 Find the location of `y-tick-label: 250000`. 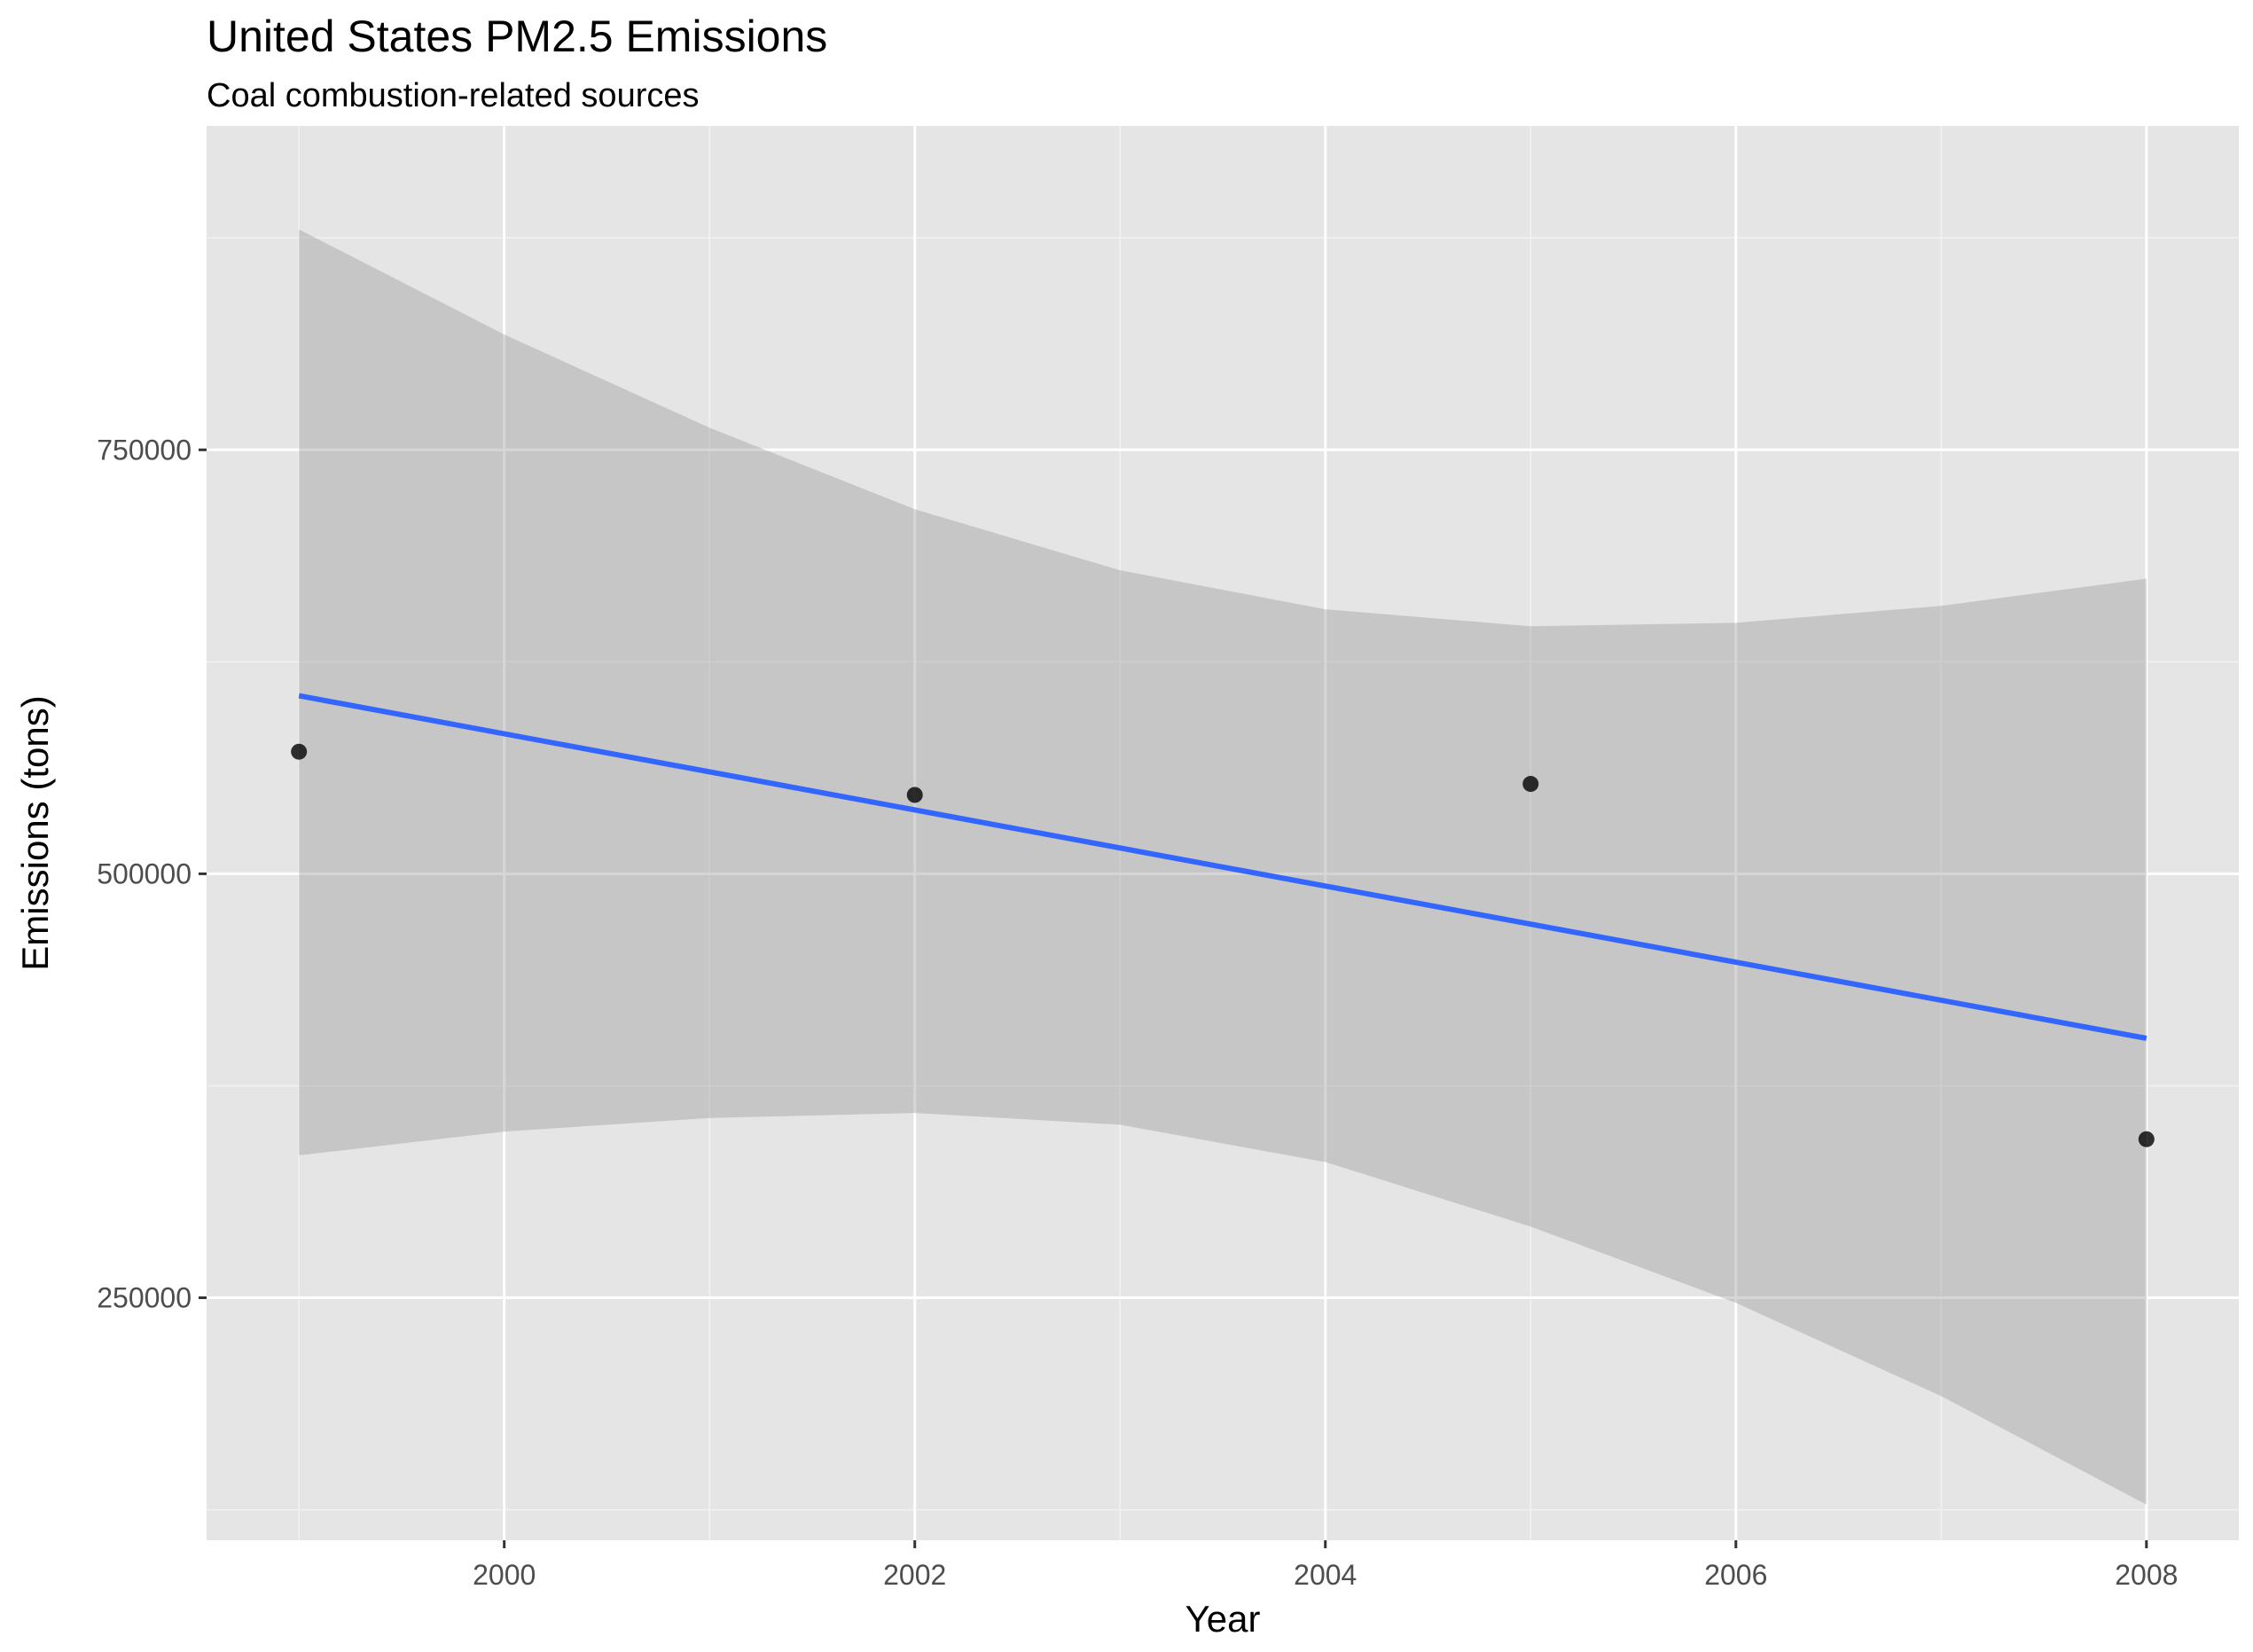

y-tick-label: 250000 is located at coordinates (144, 1298).